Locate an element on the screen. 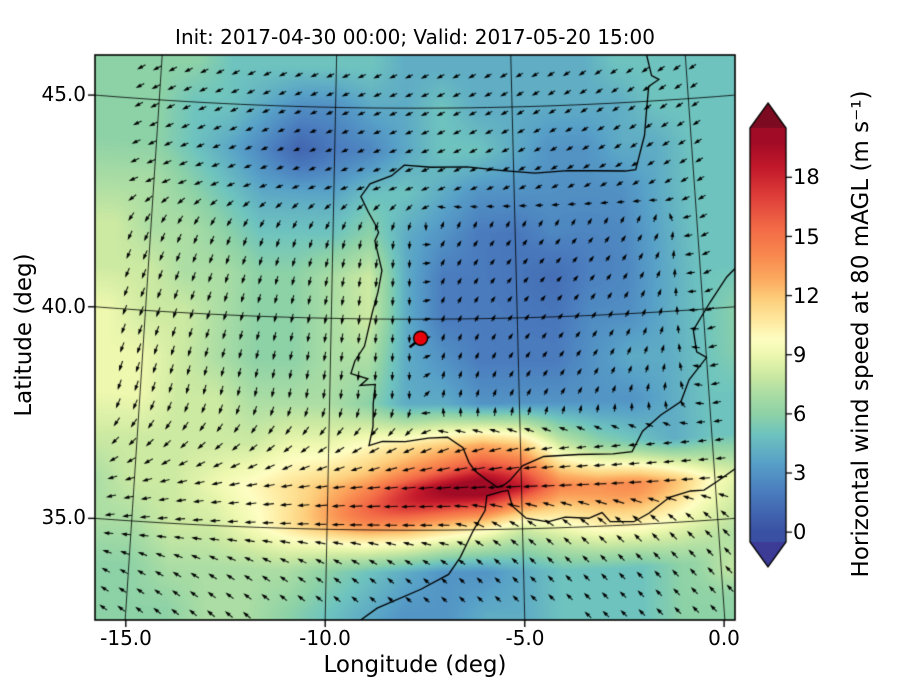 The width and height of the screenshot is (900, 700). colorbar-tick-label-12: 12 is located at coordinates (806, 296).